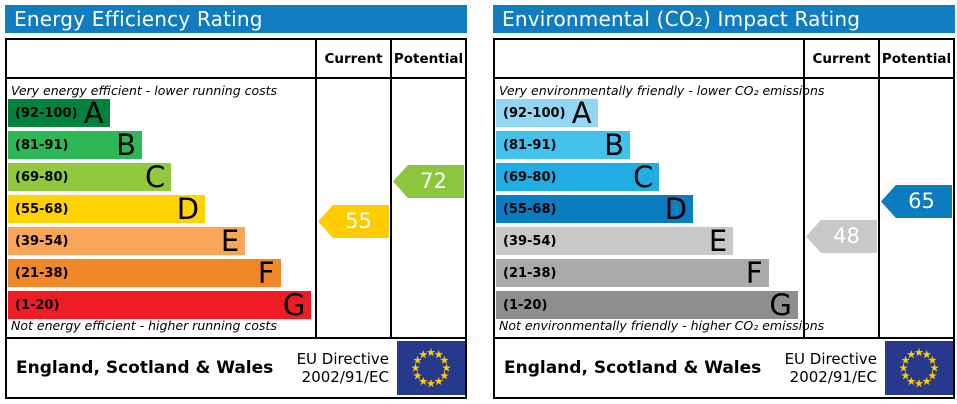  What do you see at coordinates (138, 19) in the screenshot?
I see `panel-title: Energy Efficiency Rating` at bounding box center [138, 19].